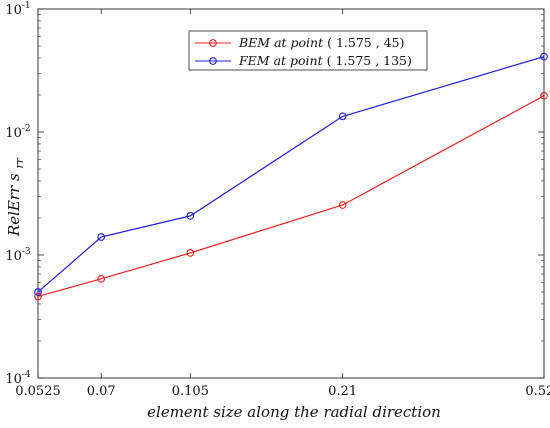 The height and width of the screenshot is (428, 550). What do you see at coordinates (281, 42) in the screenshot?
I see `legend-label-bem-italic: BEM at point` at bounding box center [281, 42].